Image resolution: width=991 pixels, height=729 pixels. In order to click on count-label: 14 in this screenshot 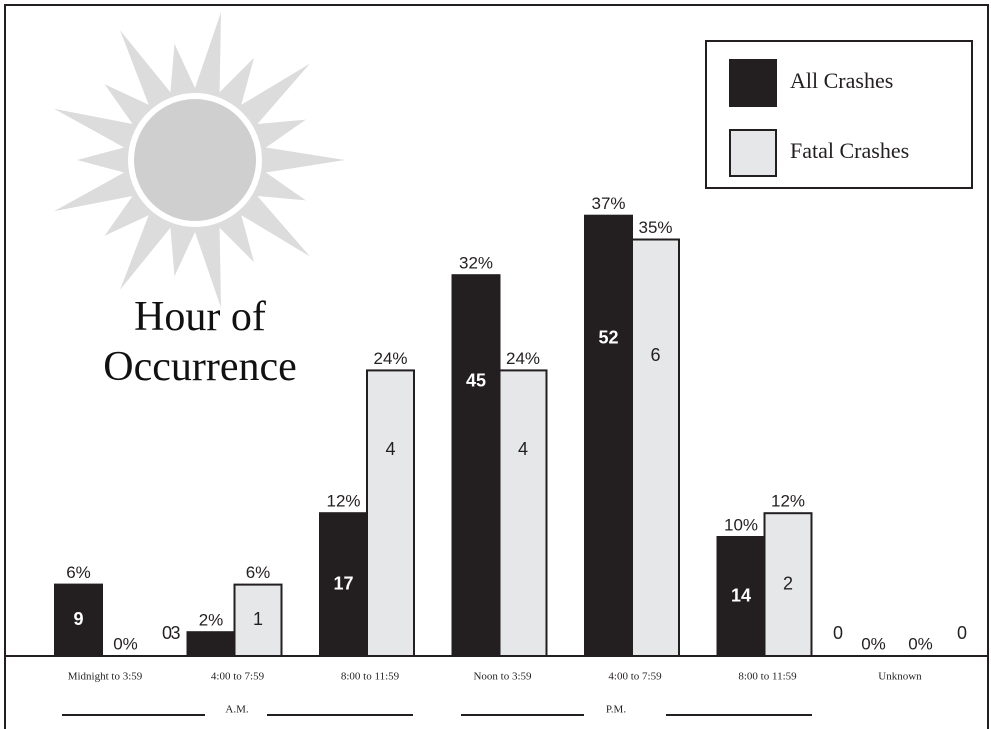, I will do `click(741, 595)`.